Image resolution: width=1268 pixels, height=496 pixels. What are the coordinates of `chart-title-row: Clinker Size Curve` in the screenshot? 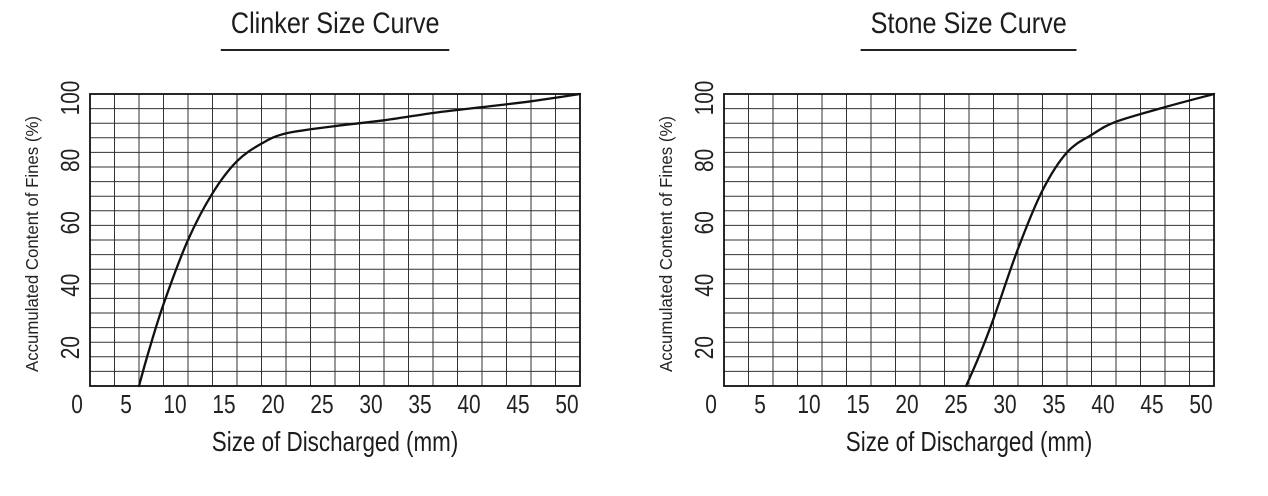 It's located at (335, 29).